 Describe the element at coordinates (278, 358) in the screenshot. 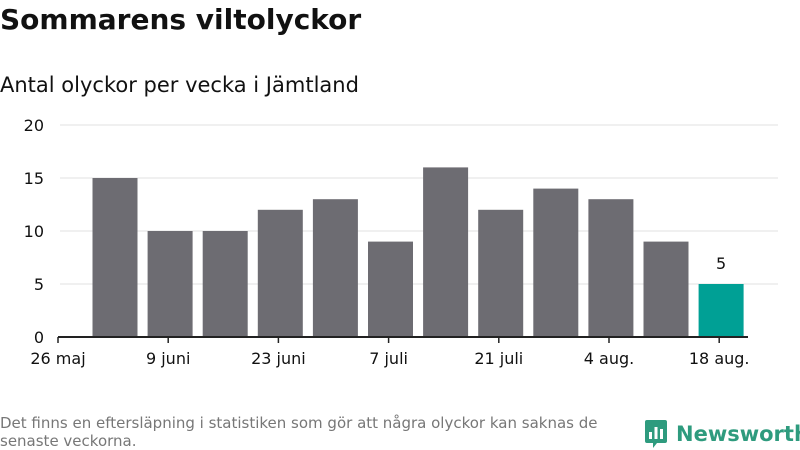

I see `x-tick-label: 23 juni` at that location.